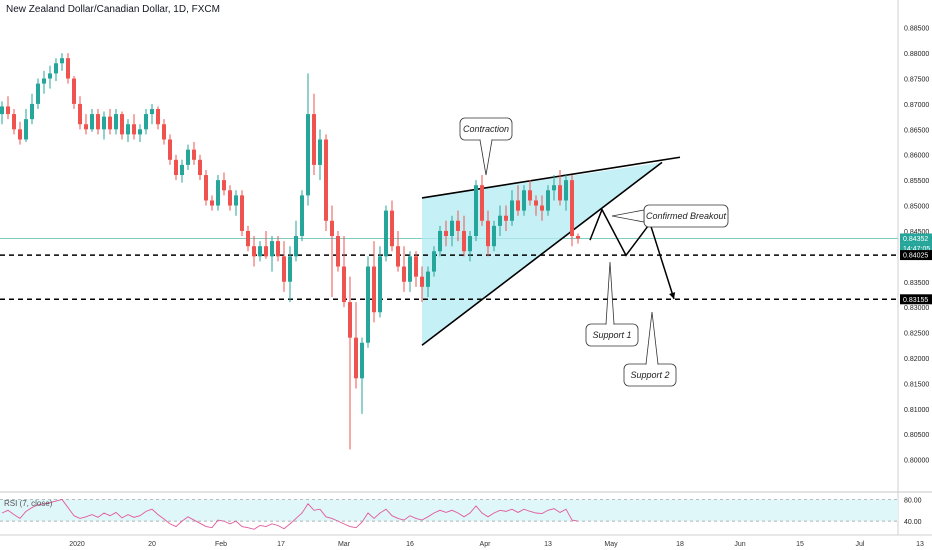 This screenshot has height=550, width=932. What do you see at coordinates (916, 232) in the screenshot?
I see `price-tick-label: 0.84500` at bounding box center [916, 232].